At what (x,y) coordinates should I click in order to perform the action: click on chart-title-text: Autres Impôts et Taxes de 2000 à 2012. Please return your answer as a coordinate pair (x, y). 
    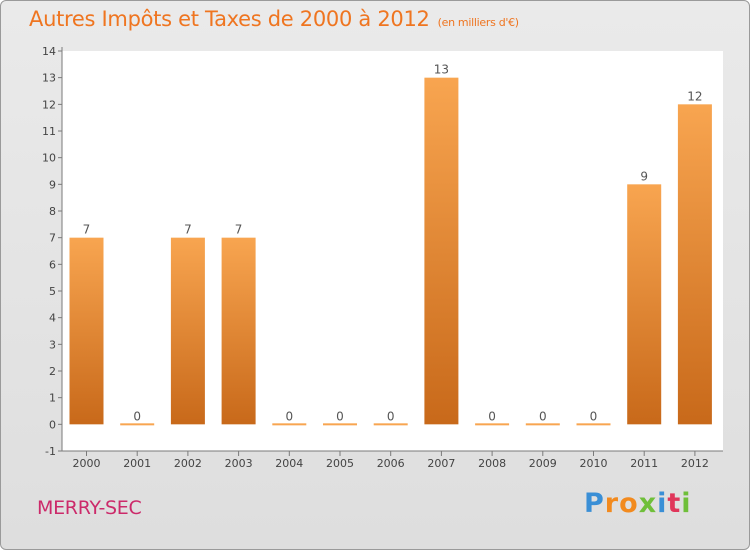
    Looking at the image, I should click on (229, 19).